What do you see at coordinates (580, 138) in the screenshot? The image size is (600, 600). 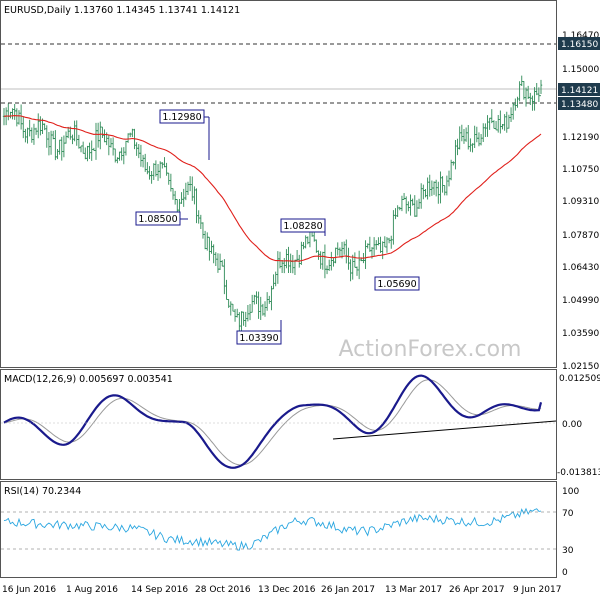 I see `y-tick-label: 1.12190` at bounding box center [580, 138].